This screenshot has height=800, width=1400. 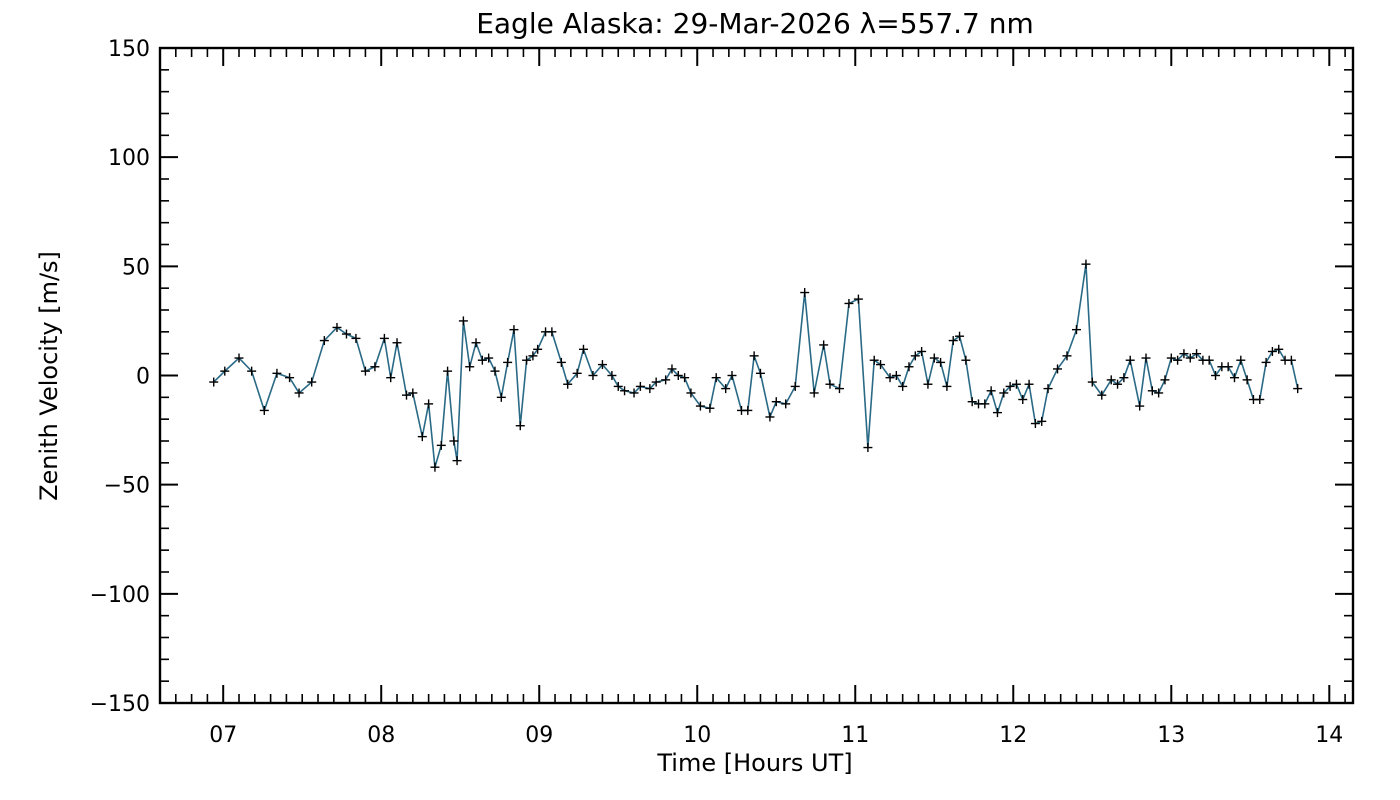 I want to click on y-tick-label: 100, so click(x=129, y=158).